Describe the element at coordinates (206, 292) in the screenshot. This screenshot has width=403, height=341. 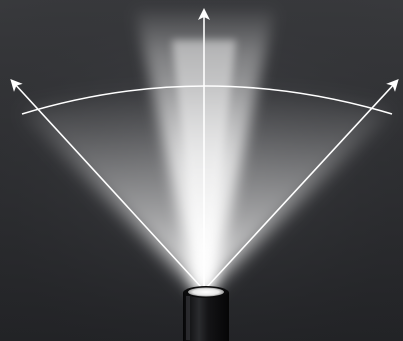
I see `flashlight-lens` at that location.